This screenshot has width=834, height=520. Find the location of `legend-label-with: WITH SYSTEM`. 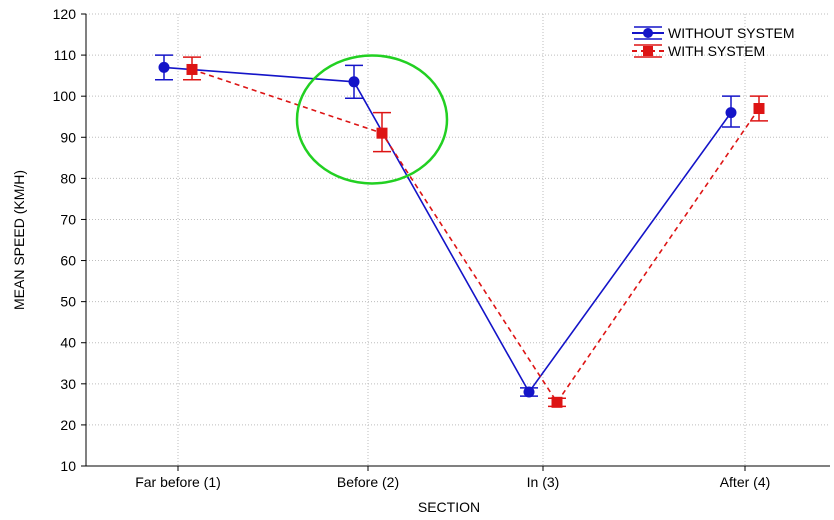

legend-label-with: WITH SYSTEM is located at coordinates (716, 51).